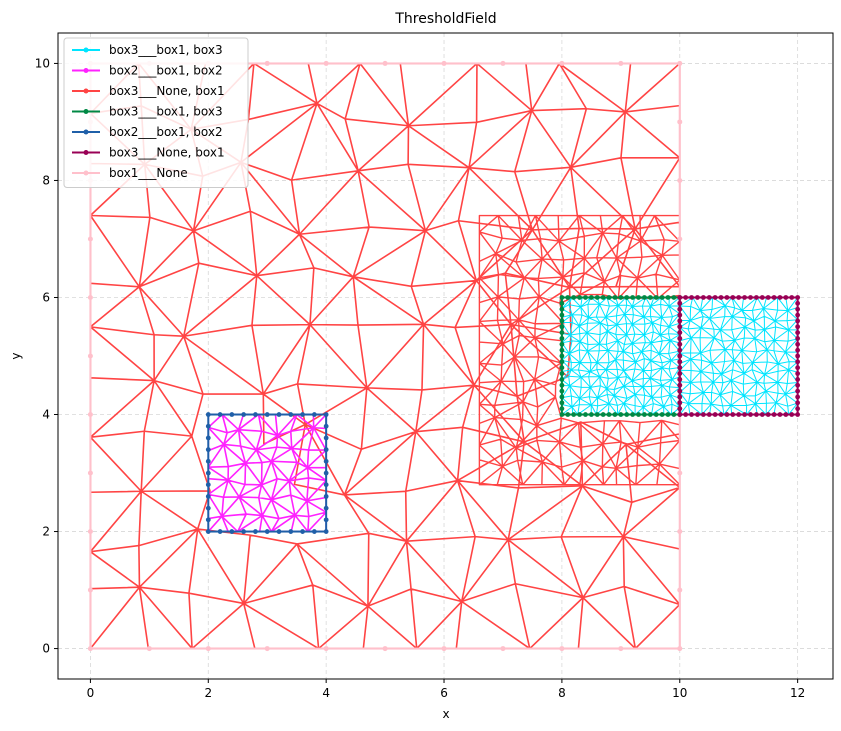  What do you see at coordinates (445, 714) in the screenshot?
I see `x-axis-label: x` at bounding box center [445, 714].